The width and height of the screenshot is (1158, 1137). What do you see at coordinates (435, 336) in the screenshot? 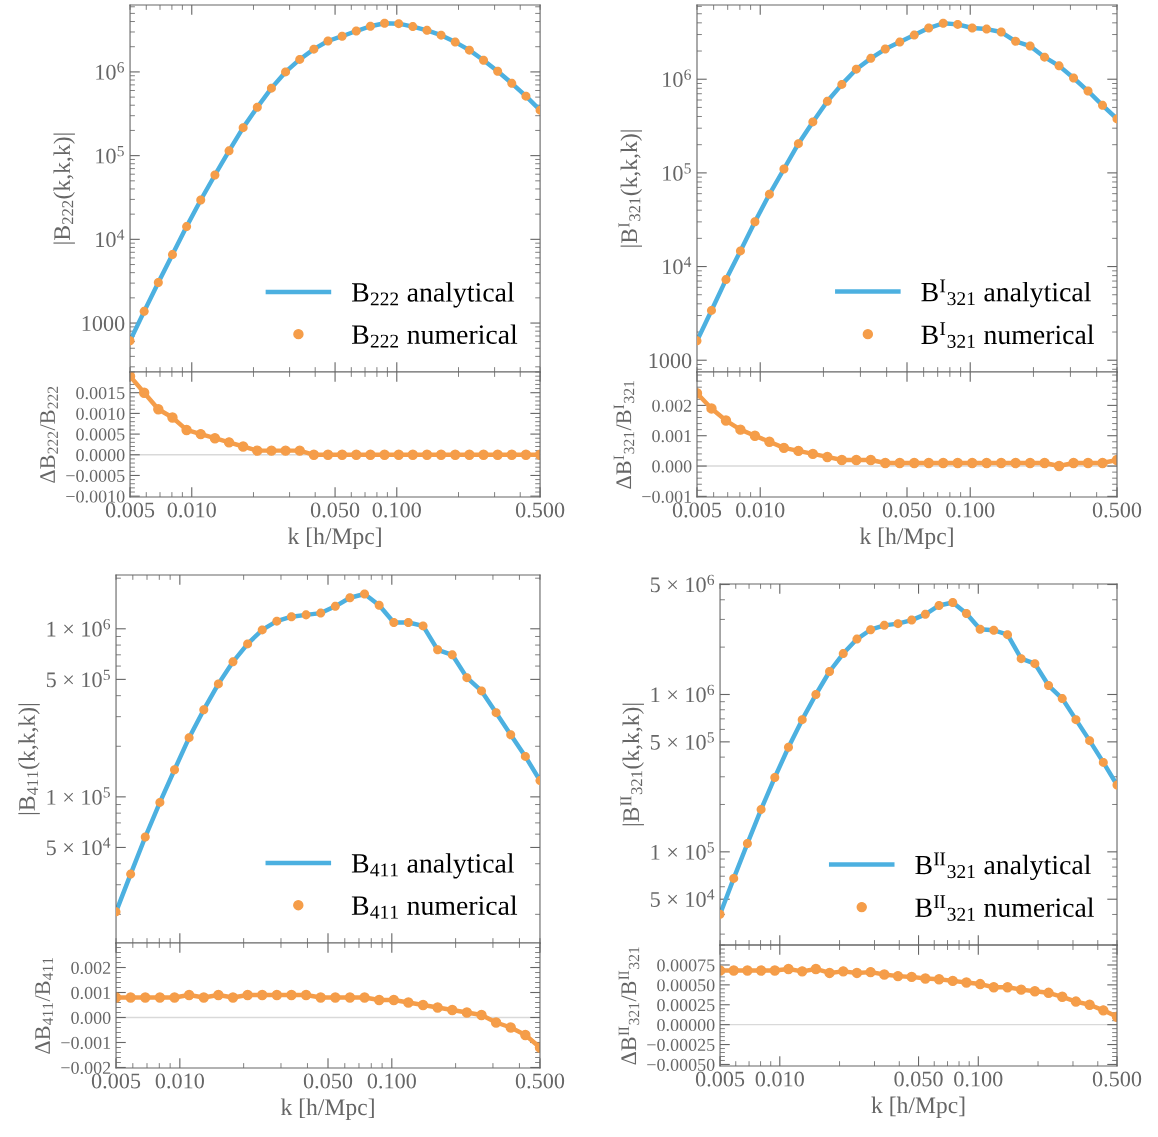
I see `legend-label: B$_{222}$ numerical` at bounding box center [435, 336].